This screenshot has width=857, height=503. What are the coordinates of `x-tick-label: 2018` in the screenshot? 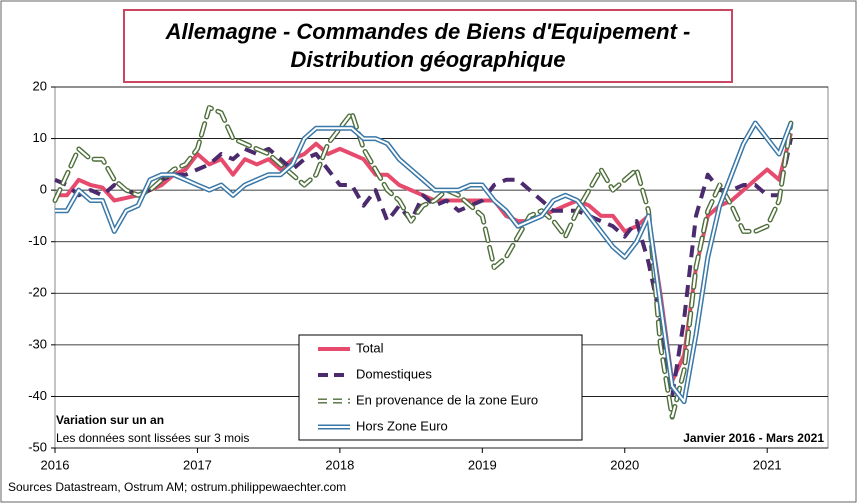 It's located at (339, 464).